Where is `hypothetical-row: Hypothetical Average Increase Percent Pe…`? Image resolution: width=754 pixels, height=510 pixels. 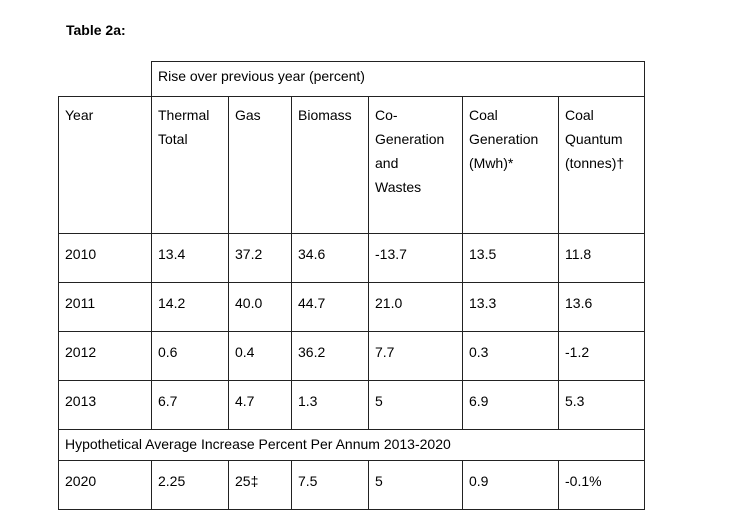 hypothetical-row: Hypothetical Average Increase Percent Pe… is located at coordinates (351, 445).